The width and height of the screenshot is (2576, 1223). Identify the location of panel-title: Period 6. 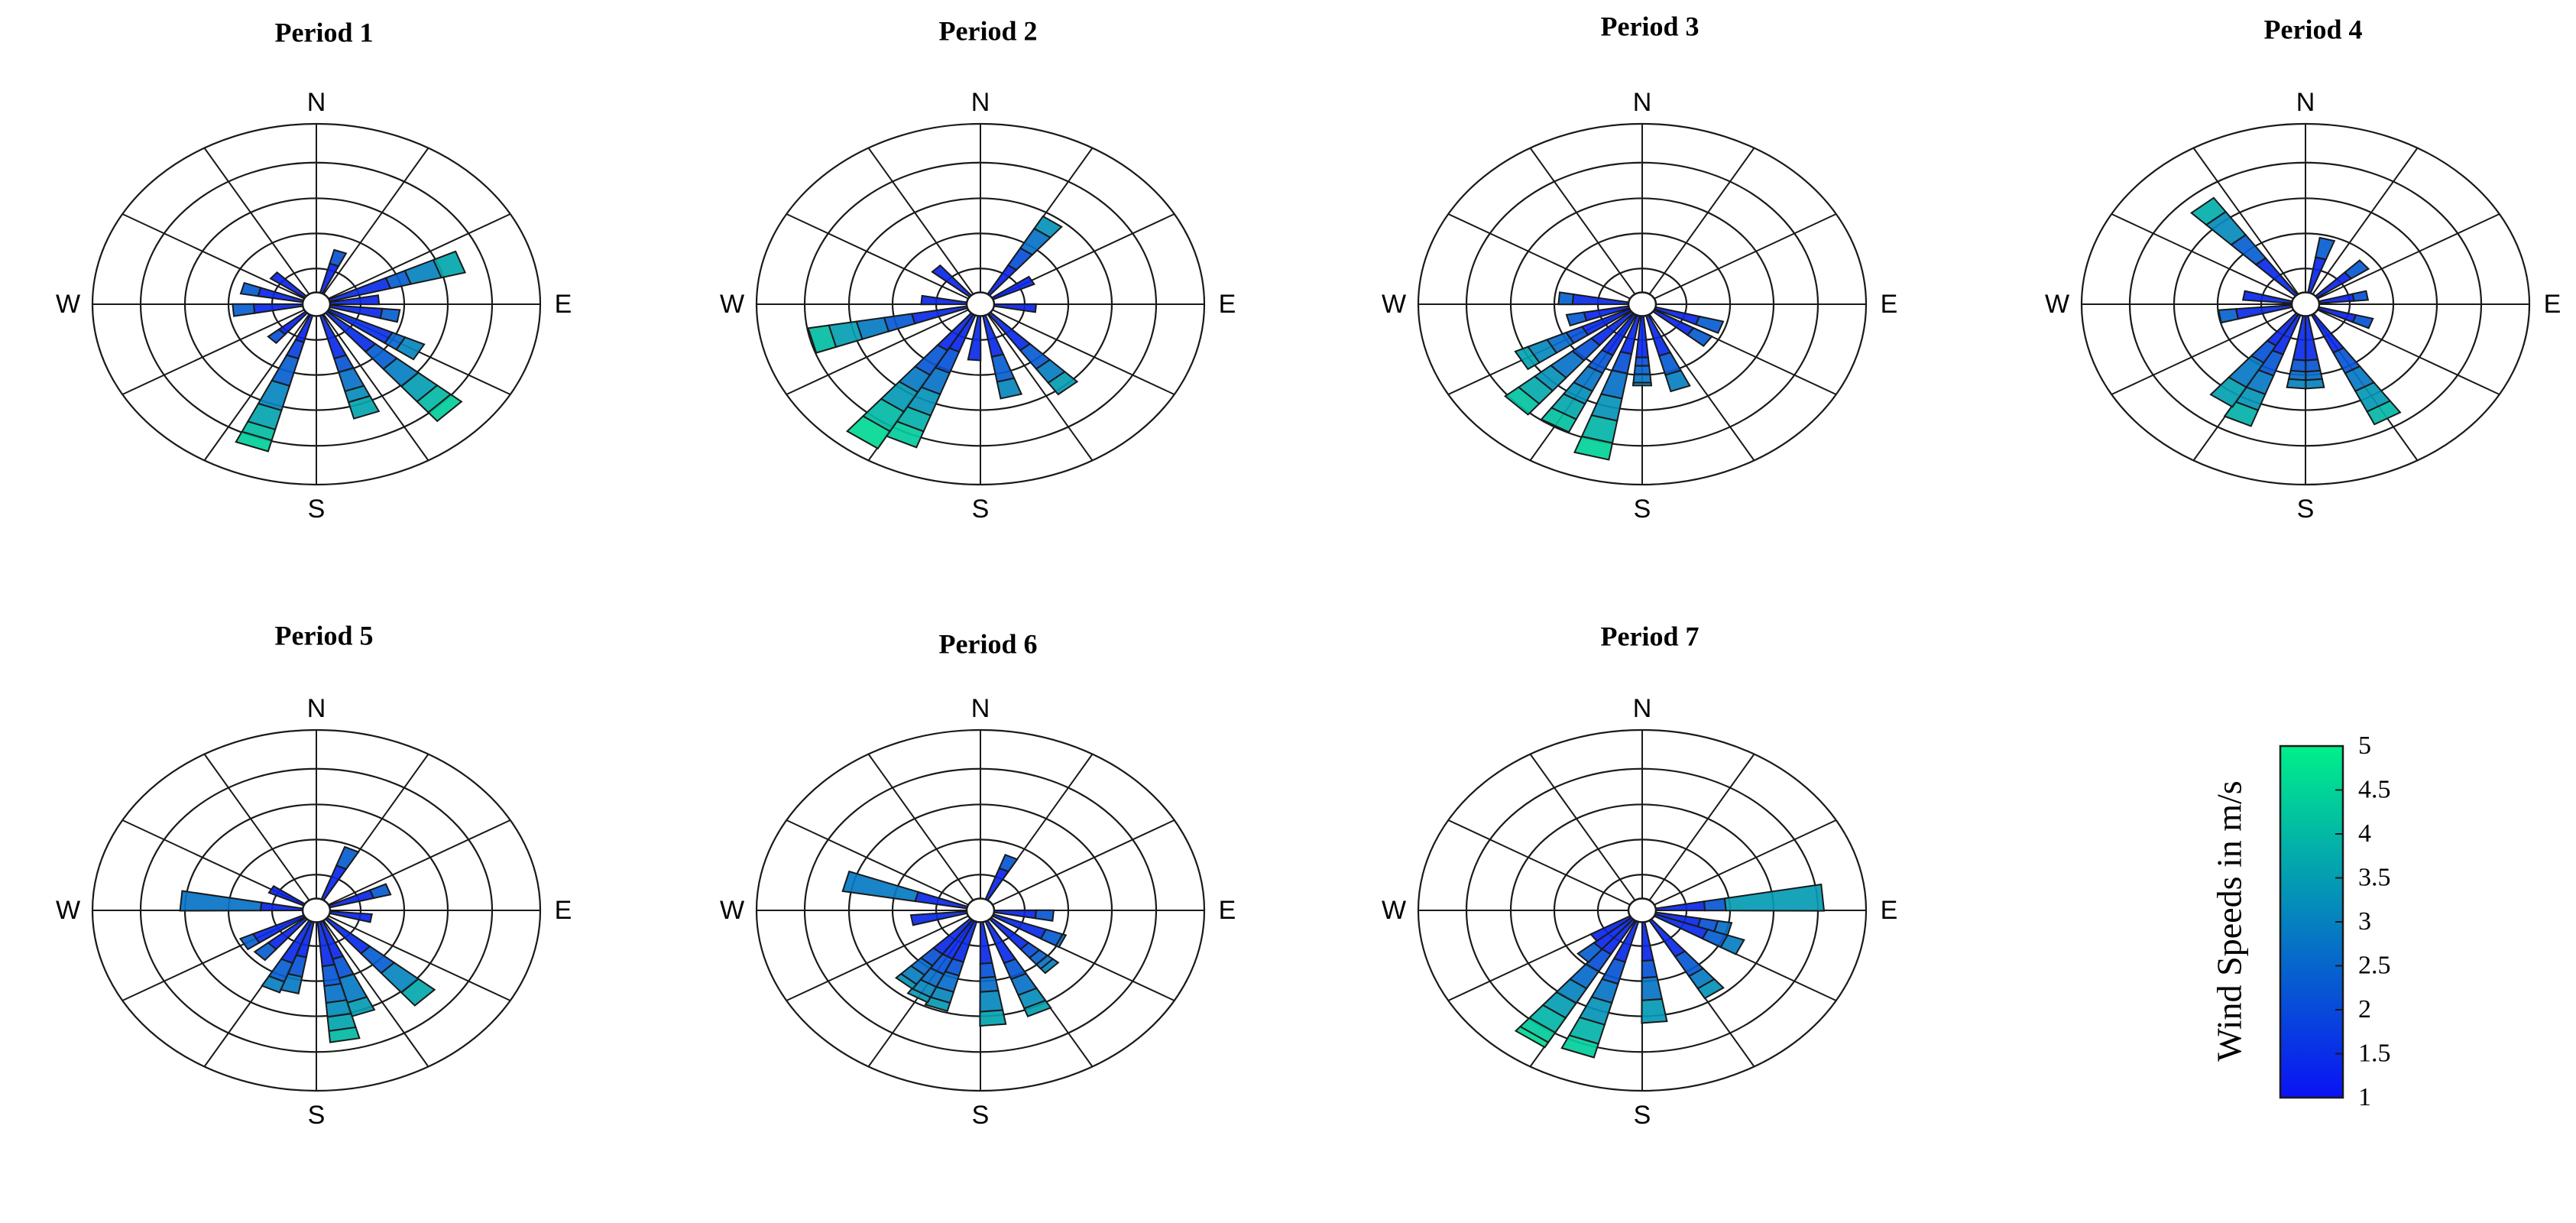
(989, 643).